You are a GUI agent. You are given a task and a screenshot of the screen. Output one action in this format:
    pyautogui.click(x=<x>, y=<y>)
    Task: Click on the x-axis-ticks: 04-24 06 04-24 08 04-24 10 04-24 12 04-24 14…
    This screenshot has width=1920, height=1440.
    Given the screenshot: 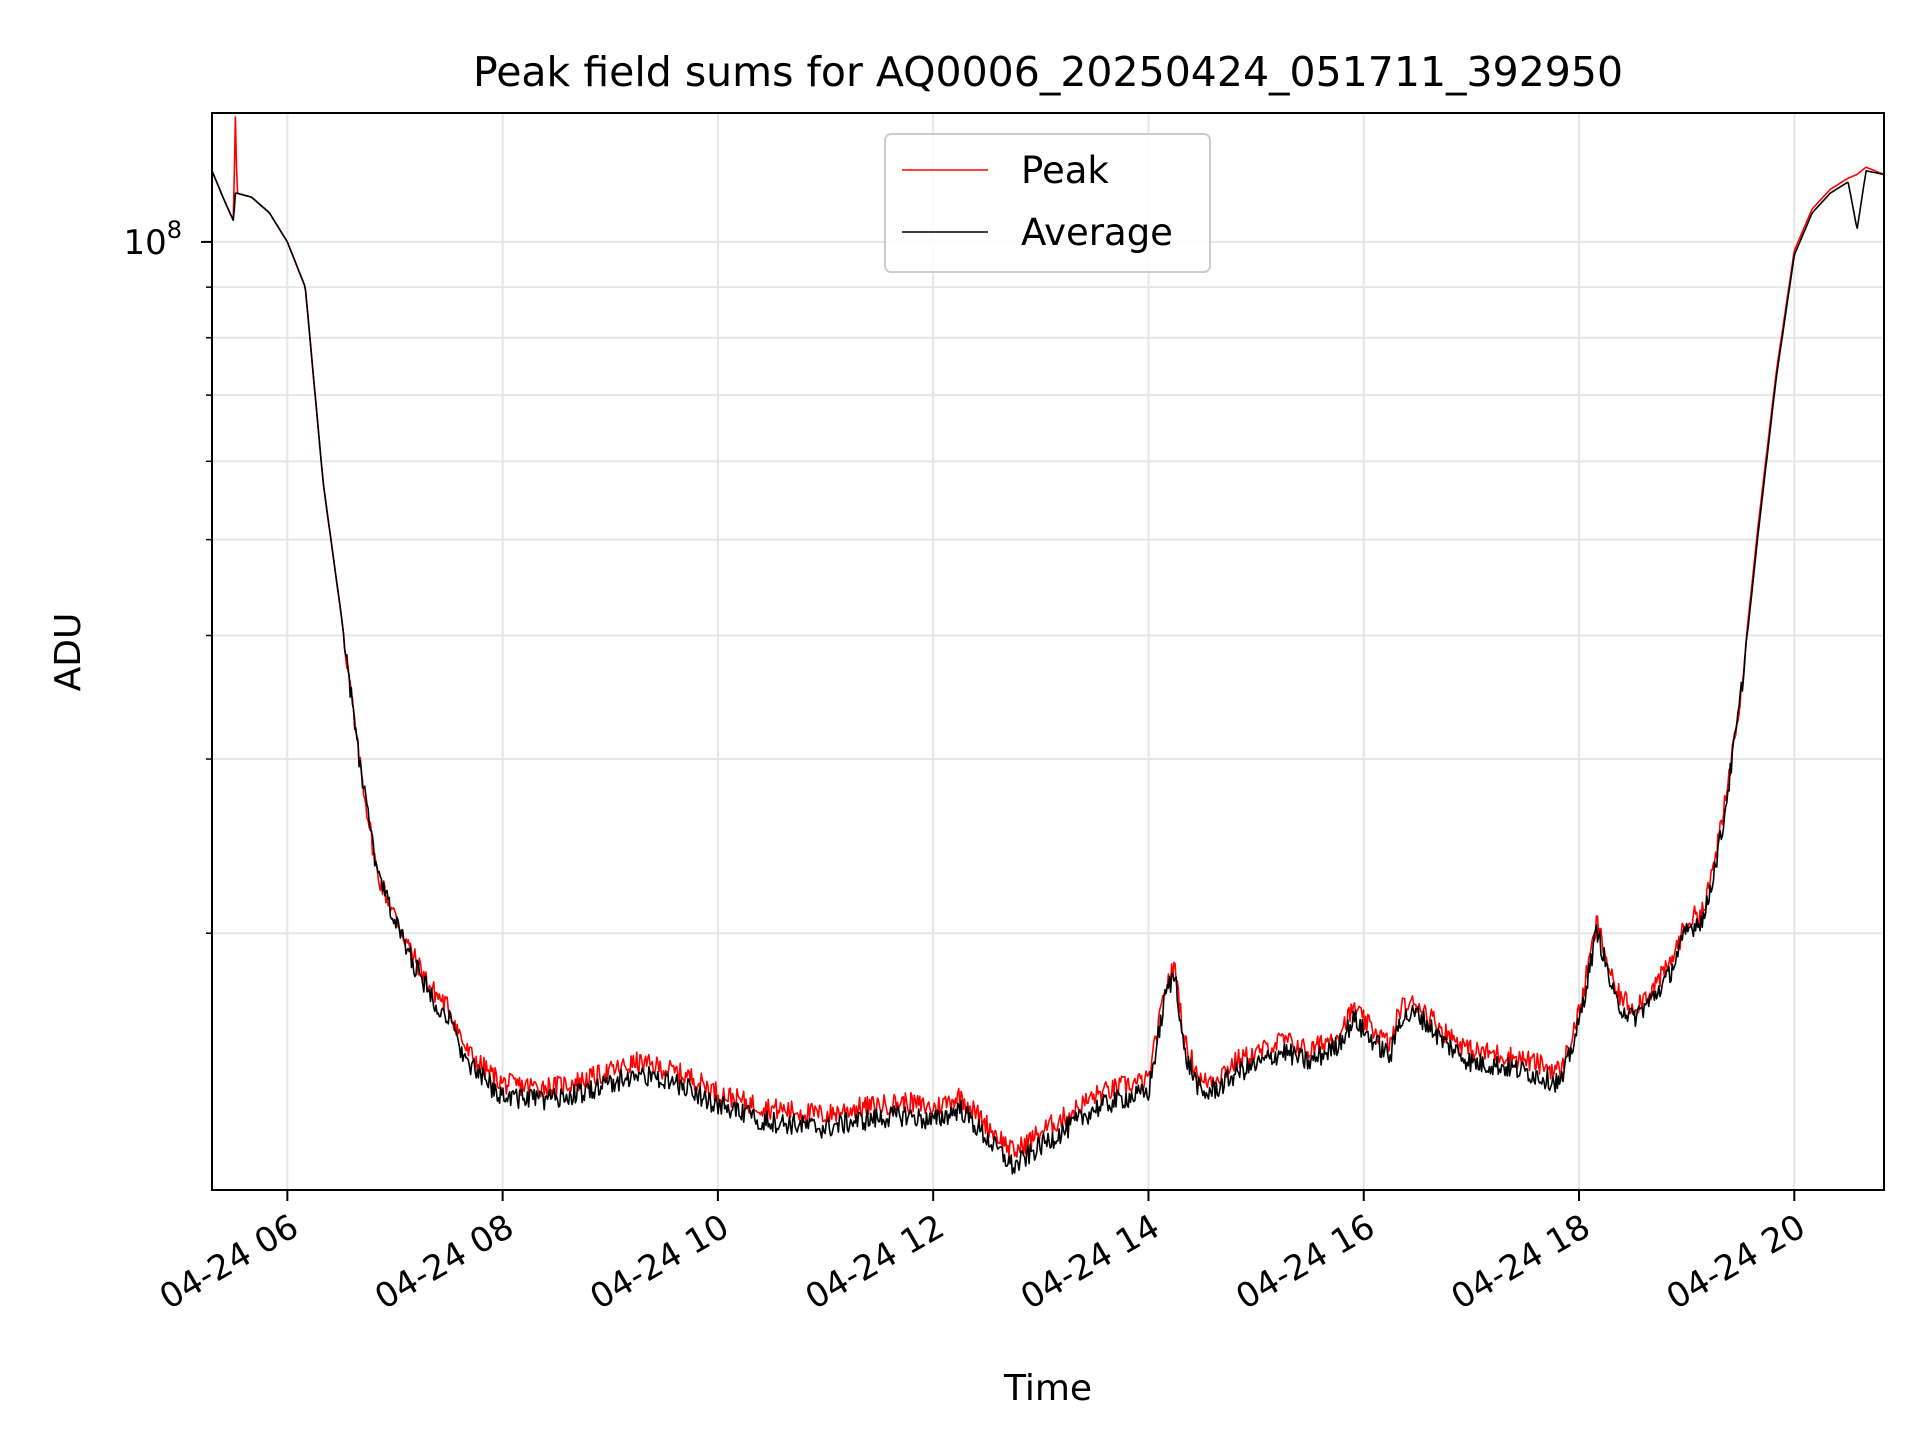 What is the action you would take?
    pyautogui.click(x=982, y=1254)
    